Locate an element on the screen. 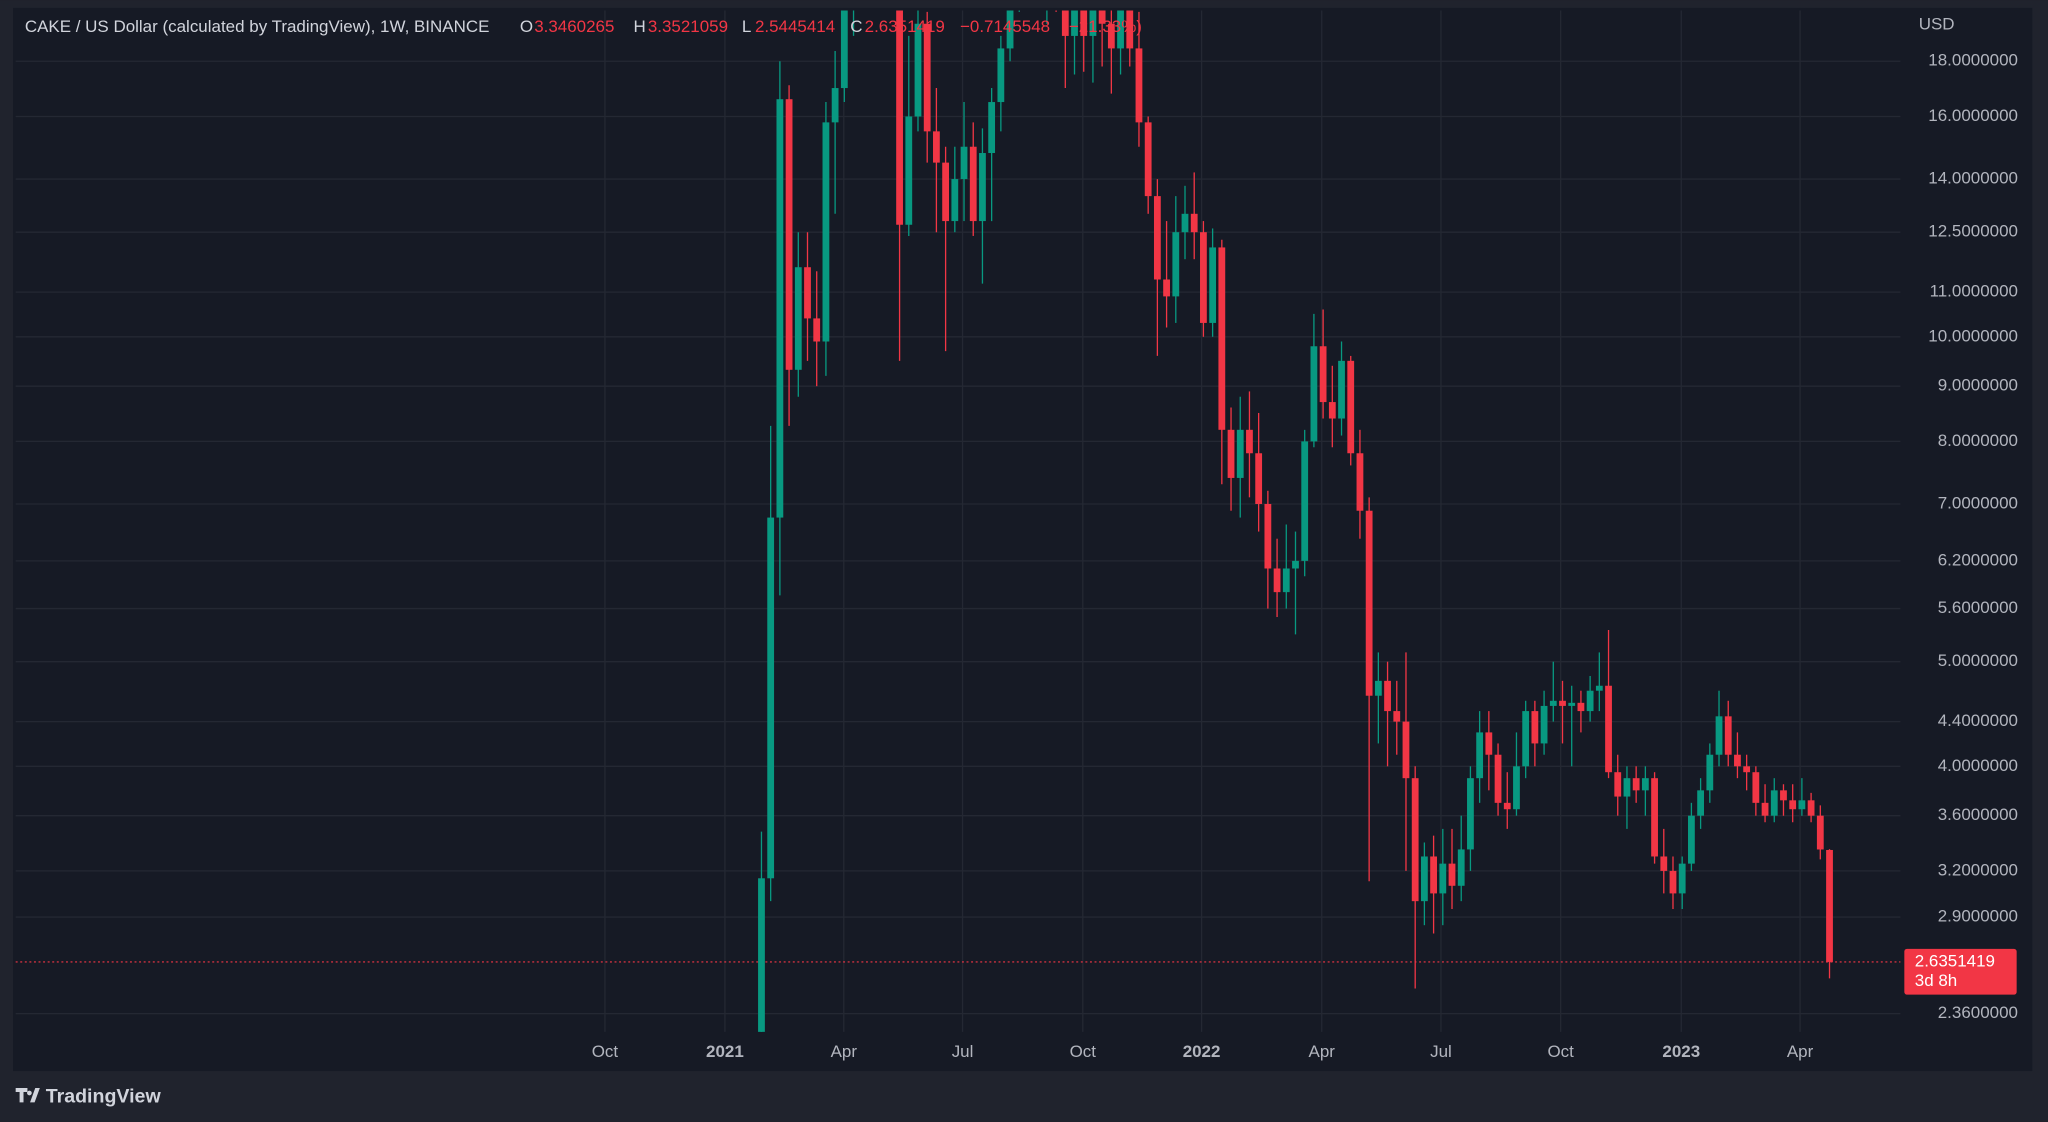 This screenshot has width=2048, height=1122. legend-change-percent: (−21.33%) is located at coordinates (1102, 26).